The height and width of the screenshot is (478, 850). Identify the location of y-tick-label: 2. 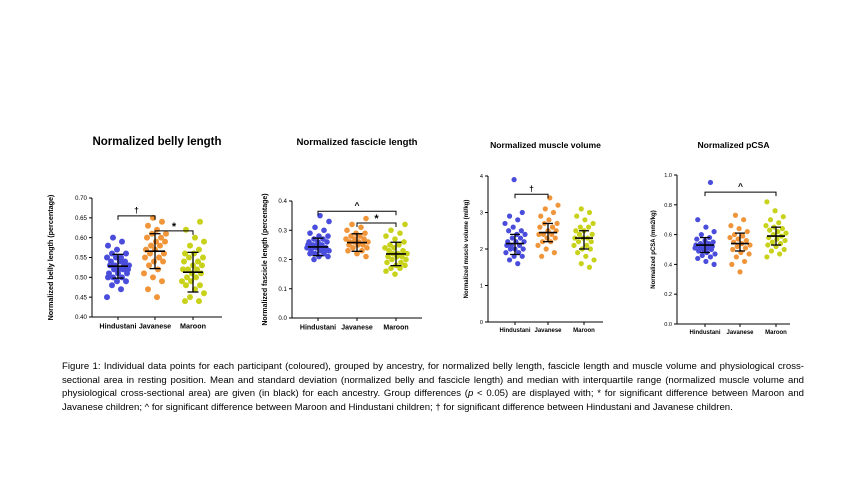
(481, 250).